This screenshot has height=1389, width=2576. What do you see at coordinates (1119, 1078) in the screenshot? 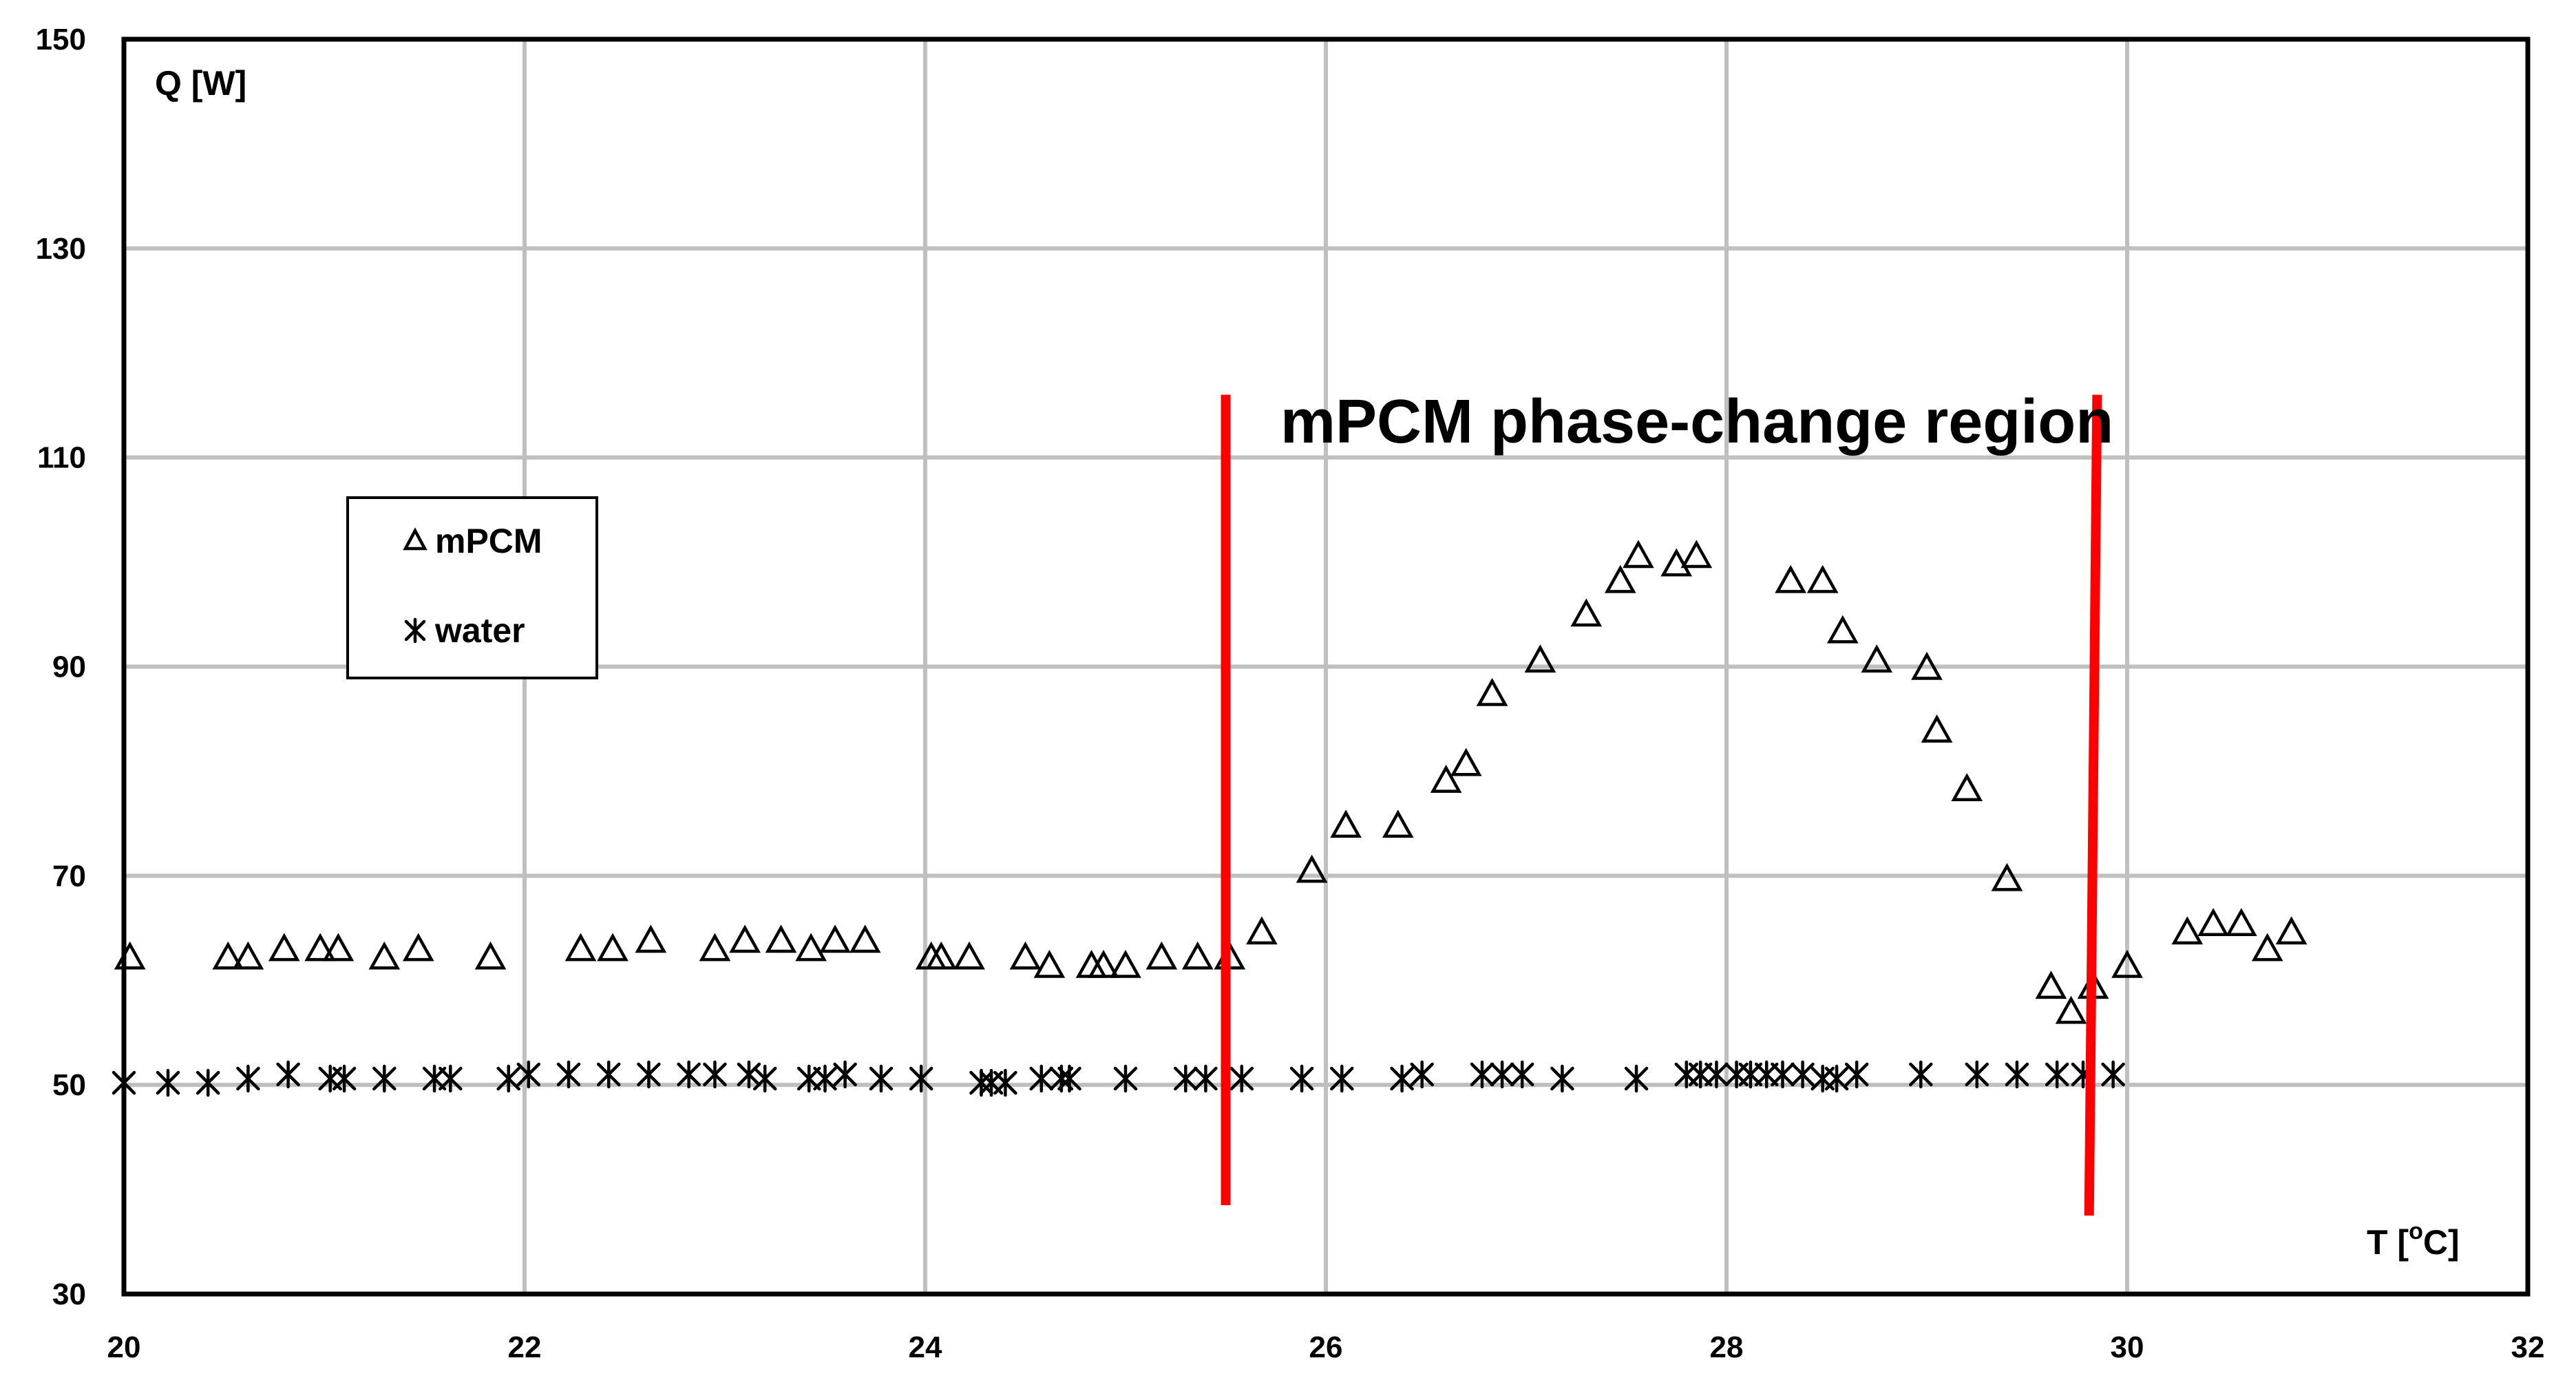
I see `series-water` at bounding box center [1119, 1078].